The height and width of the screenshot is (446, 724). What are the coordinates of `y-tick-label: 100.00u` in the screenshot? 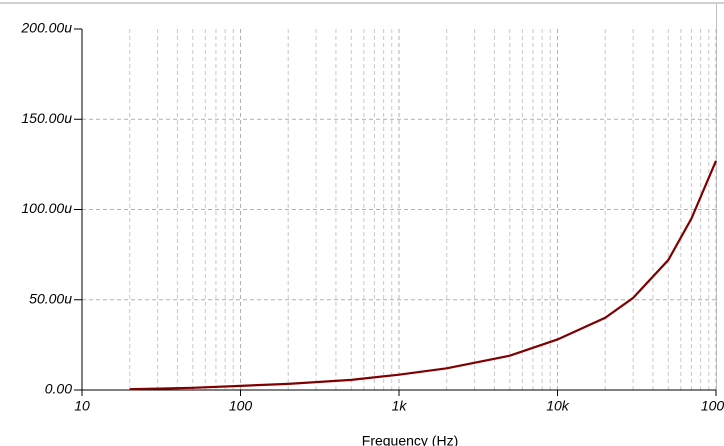 It's located at (46, 208).